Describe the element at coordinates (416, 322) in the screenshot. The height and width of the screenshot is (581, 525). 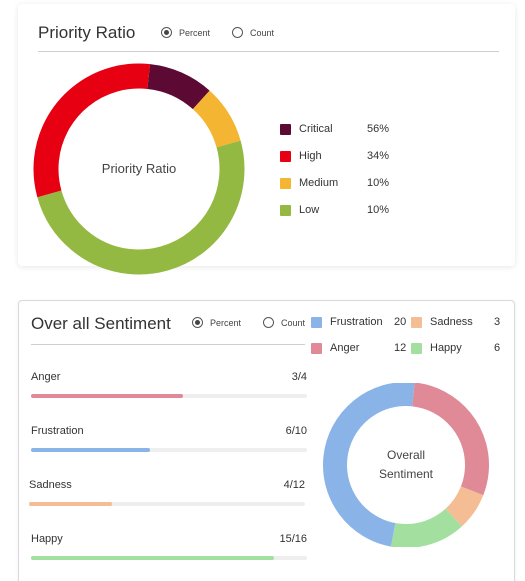
I see `sadness-swatch-icon` at that location.